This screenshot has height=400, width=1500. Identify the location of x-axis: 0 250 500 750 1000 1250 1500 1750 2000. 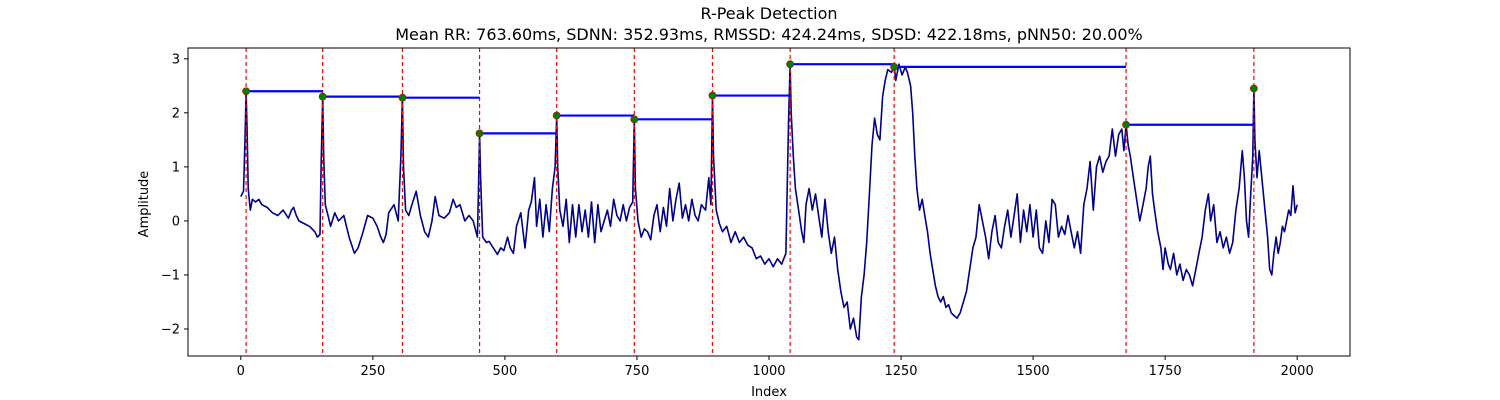
(775, 367).